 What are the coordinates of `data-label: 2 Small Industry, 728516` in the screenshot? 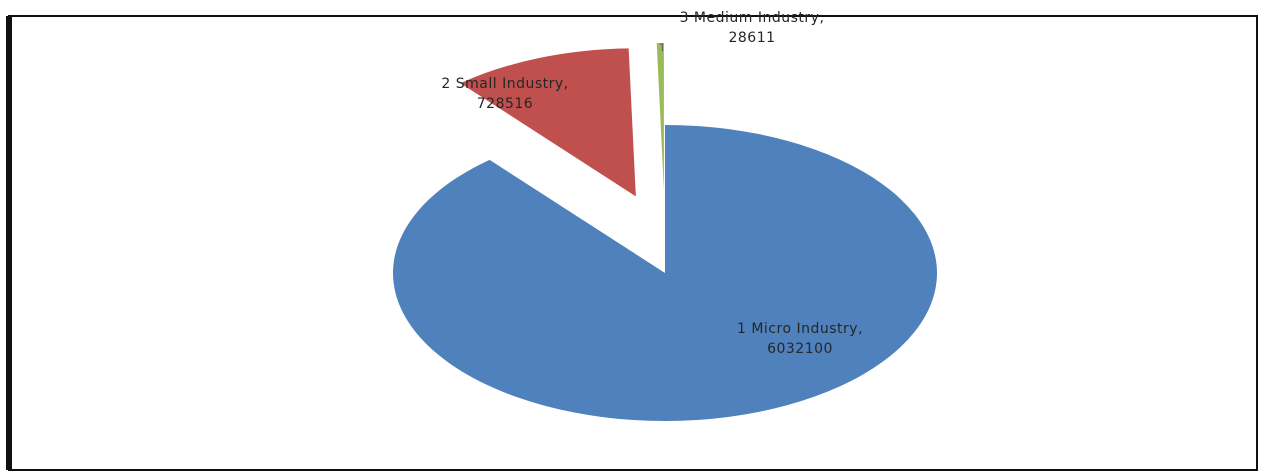 It's located at (504, 94).